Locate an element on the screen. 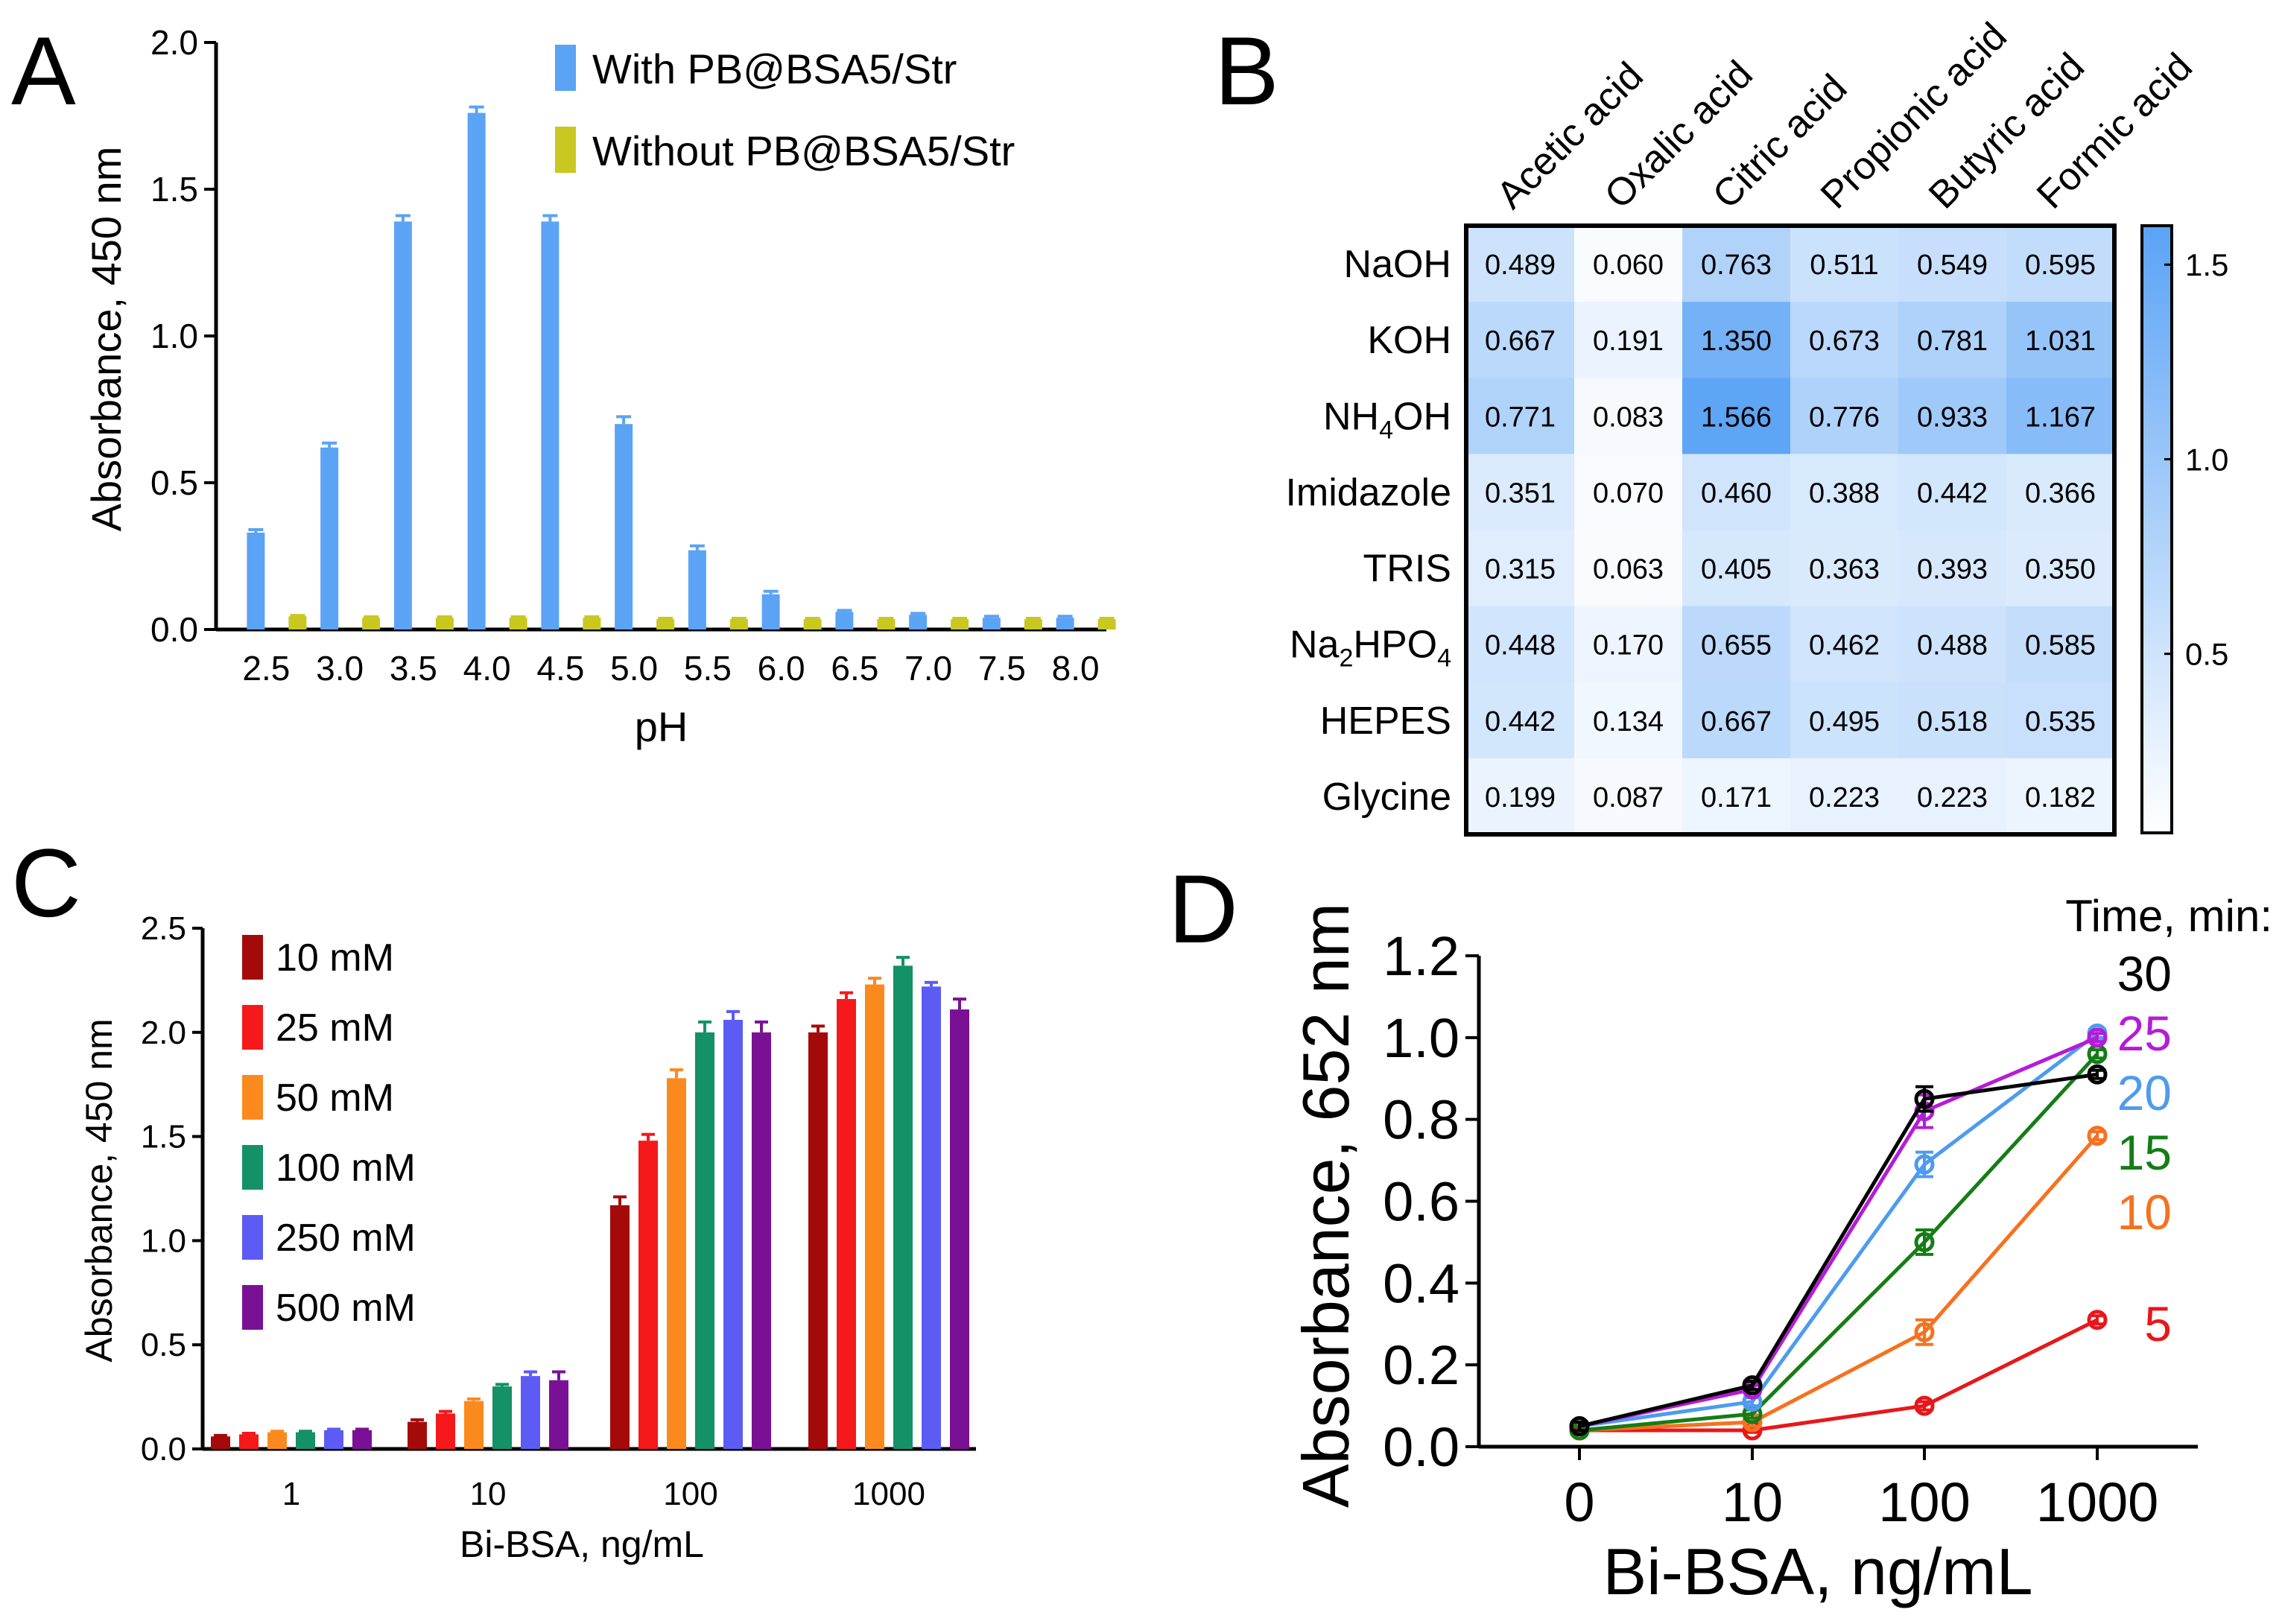 The image size is (2282, 1624). y-tick-label: 2.5 is located at coordinates (163, 928).